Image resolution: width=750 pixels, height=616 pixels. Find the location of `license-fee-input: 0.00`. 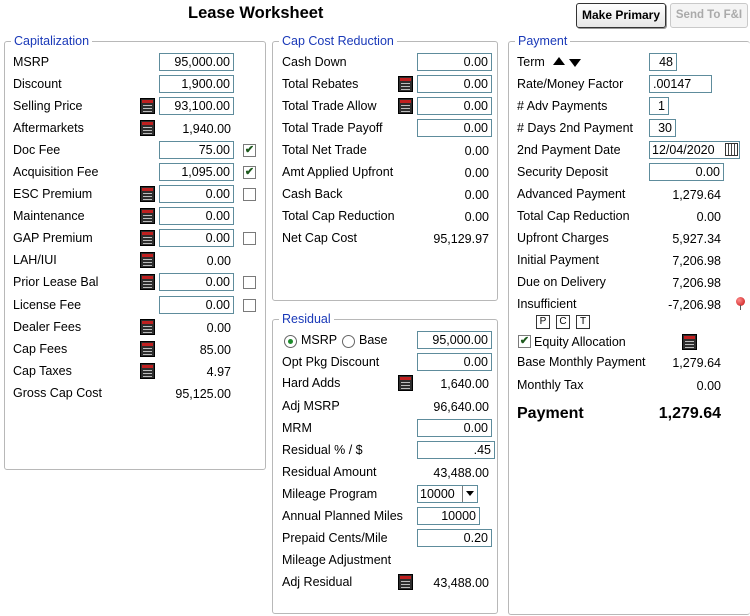

license-fee-input: 0.00 is located at coordinates (196, 305).